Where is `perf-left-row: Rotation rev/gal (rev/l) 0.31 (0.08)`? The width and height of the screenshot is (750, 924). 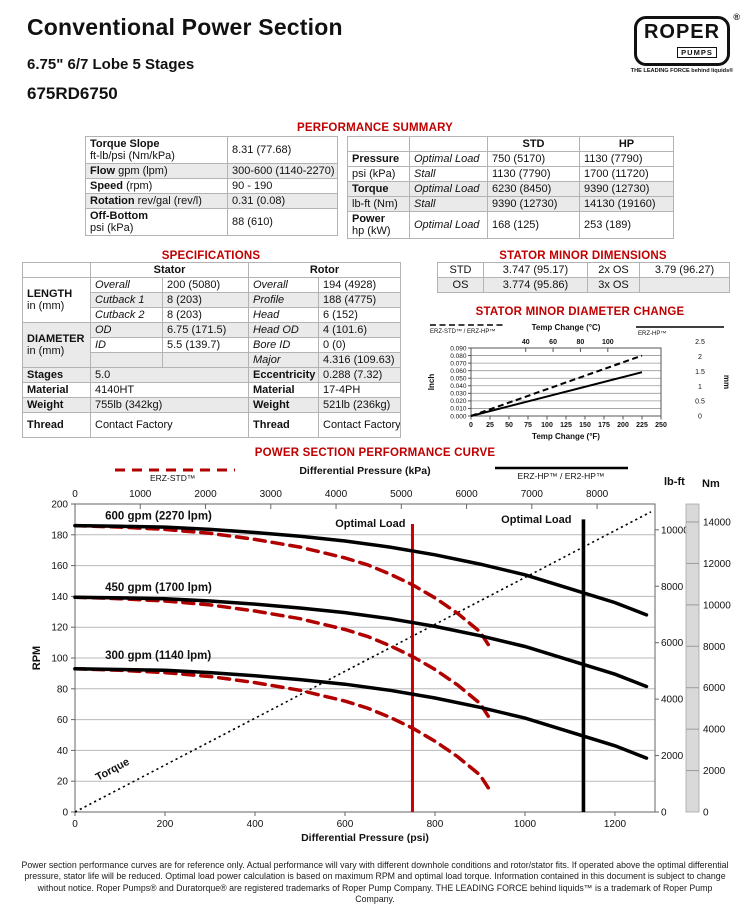 perf-left-row: Rotation rev/gal (rev/l) 0.31 (0.08) is located at coordinates (211, 201).